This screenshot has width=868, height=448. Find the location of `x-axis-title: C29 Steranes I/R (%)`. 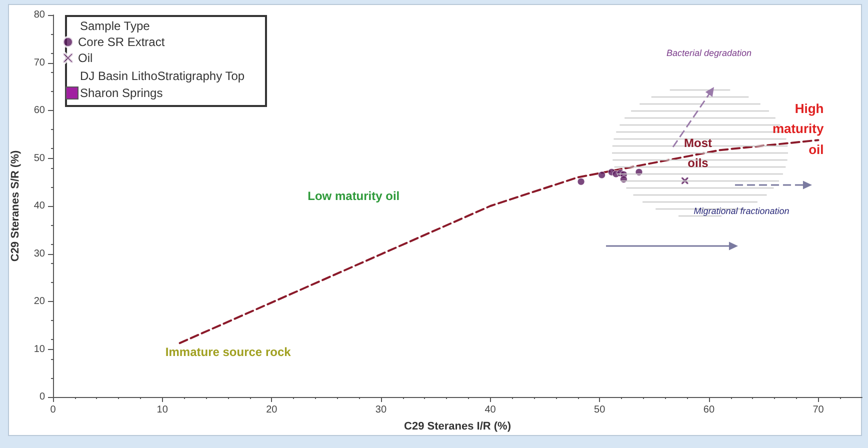

x-axis-title: C29 Steranes I/R (%) is located at coordinates (458, 426).